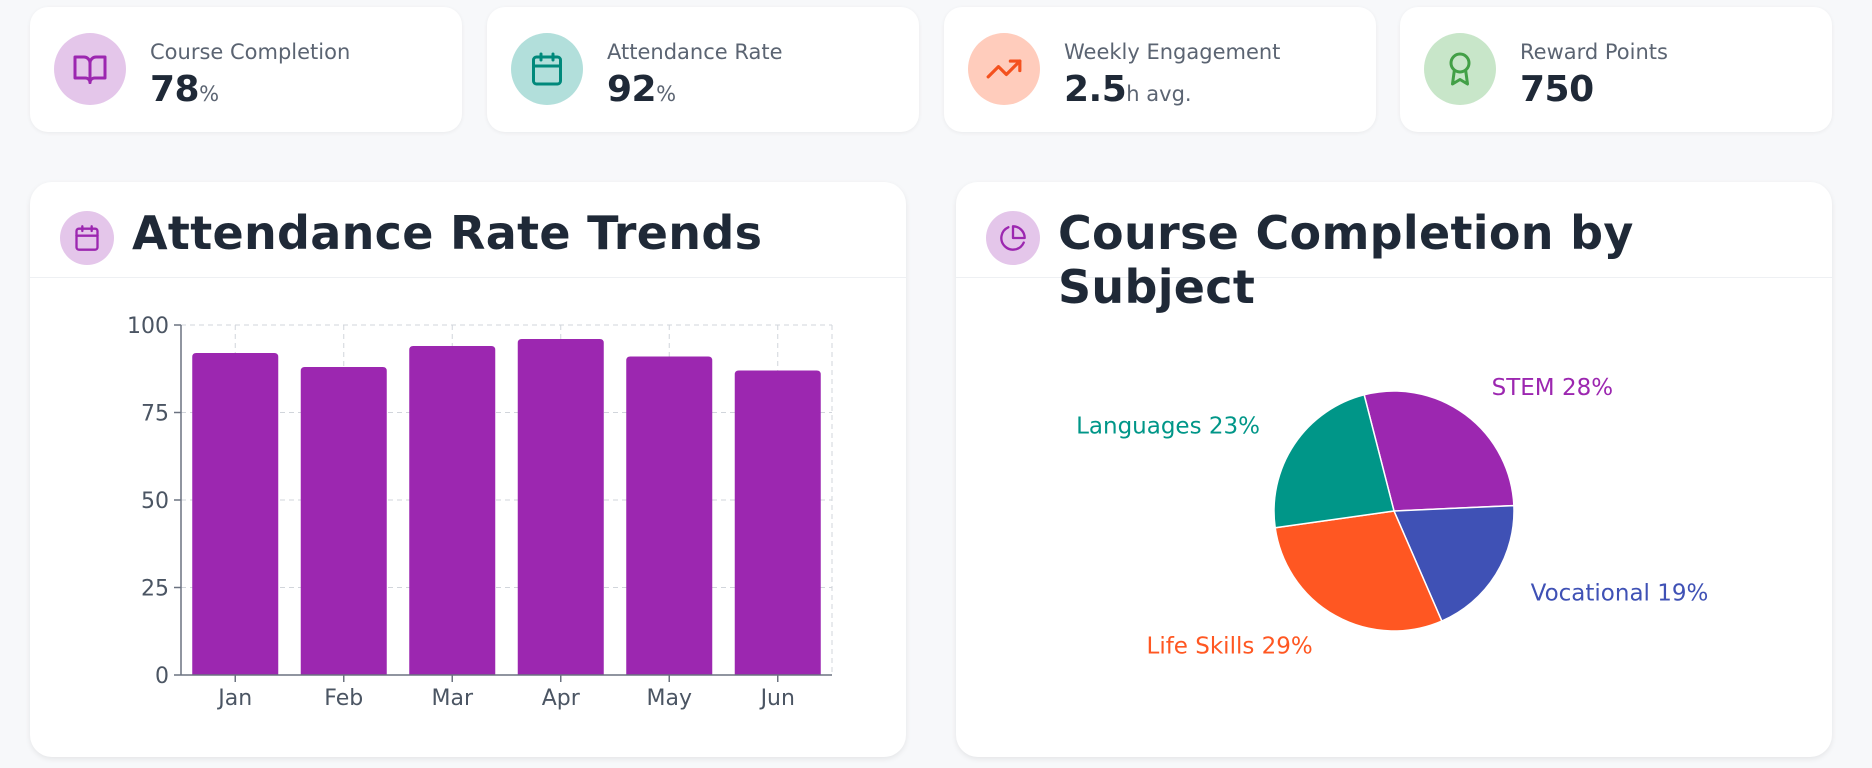 The image size is (1872, 768). Describe the element at coordinates (452, 510) in the screenshot. I see `bar-mar` at that location.